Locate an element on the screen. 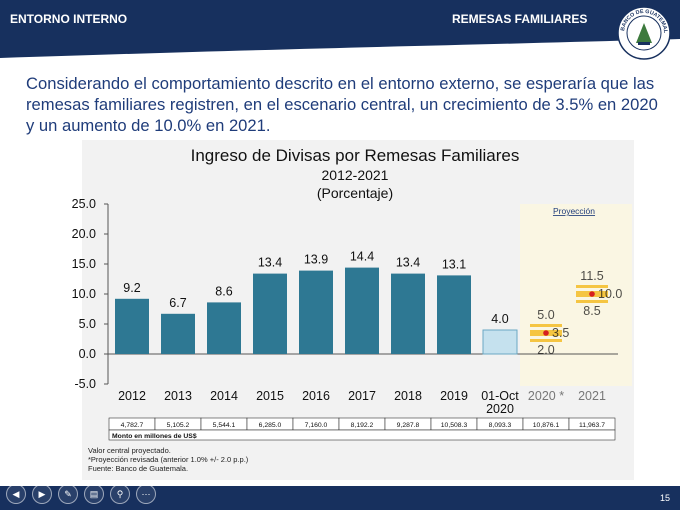  x-tick-label: 2017 is located at coordinates (362, 396).